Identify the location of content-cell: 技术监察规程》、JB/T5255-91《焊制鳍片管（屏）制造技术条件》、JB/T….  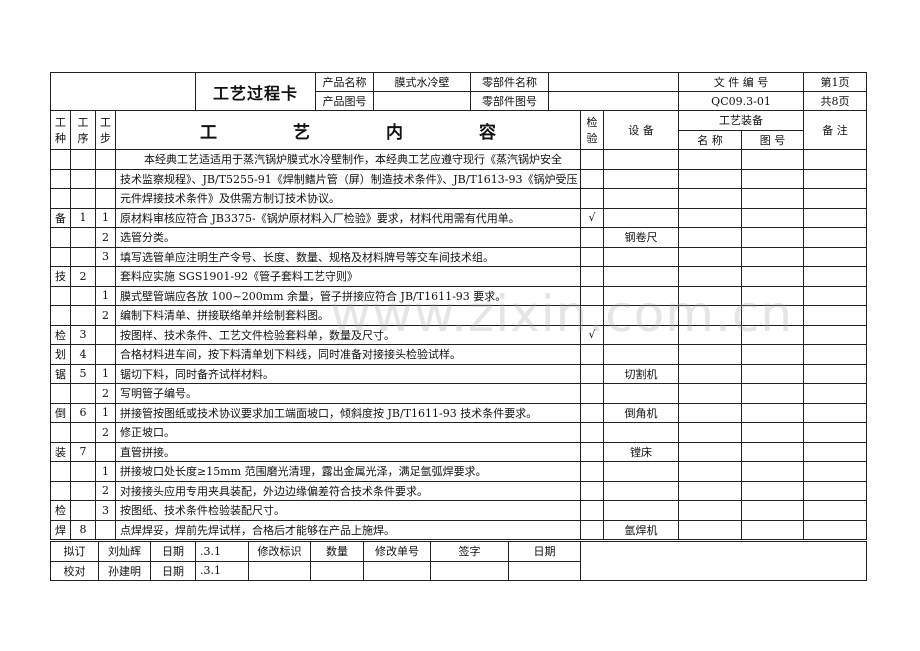
(348, 178).